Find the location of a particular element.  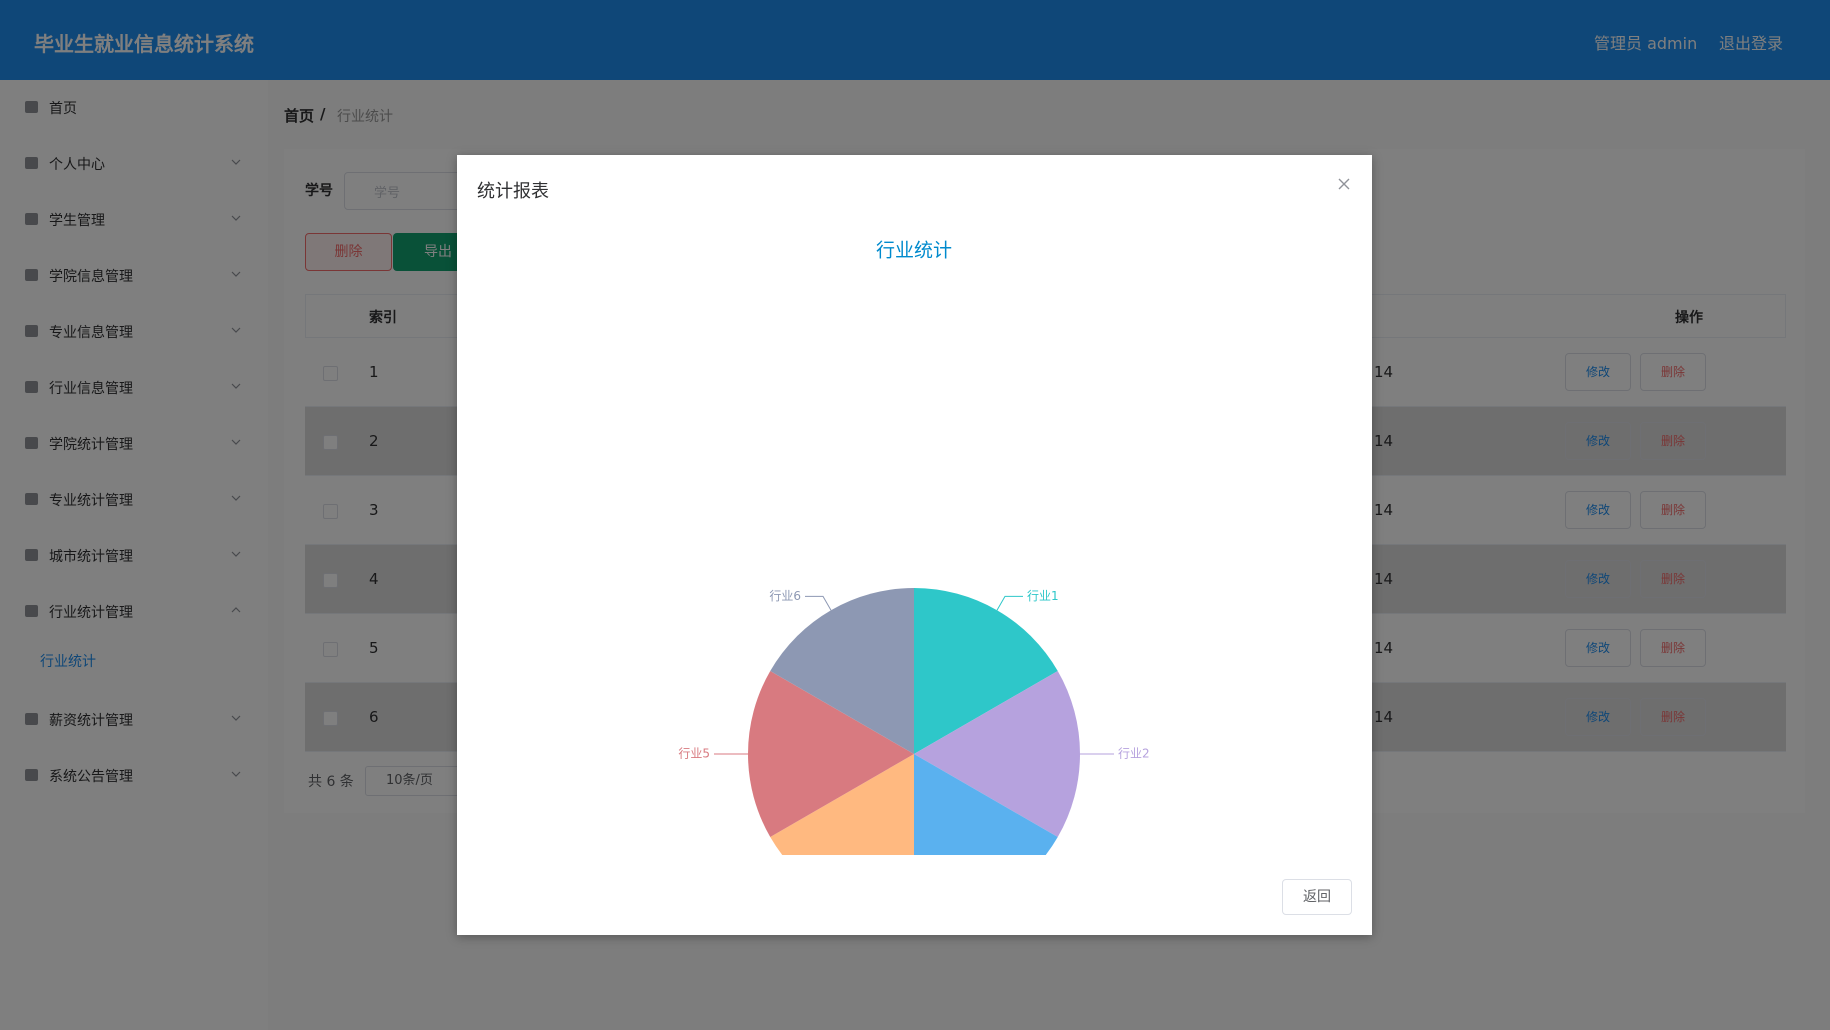

modal-title: 统计报表 is located at coordinates (513, 191).